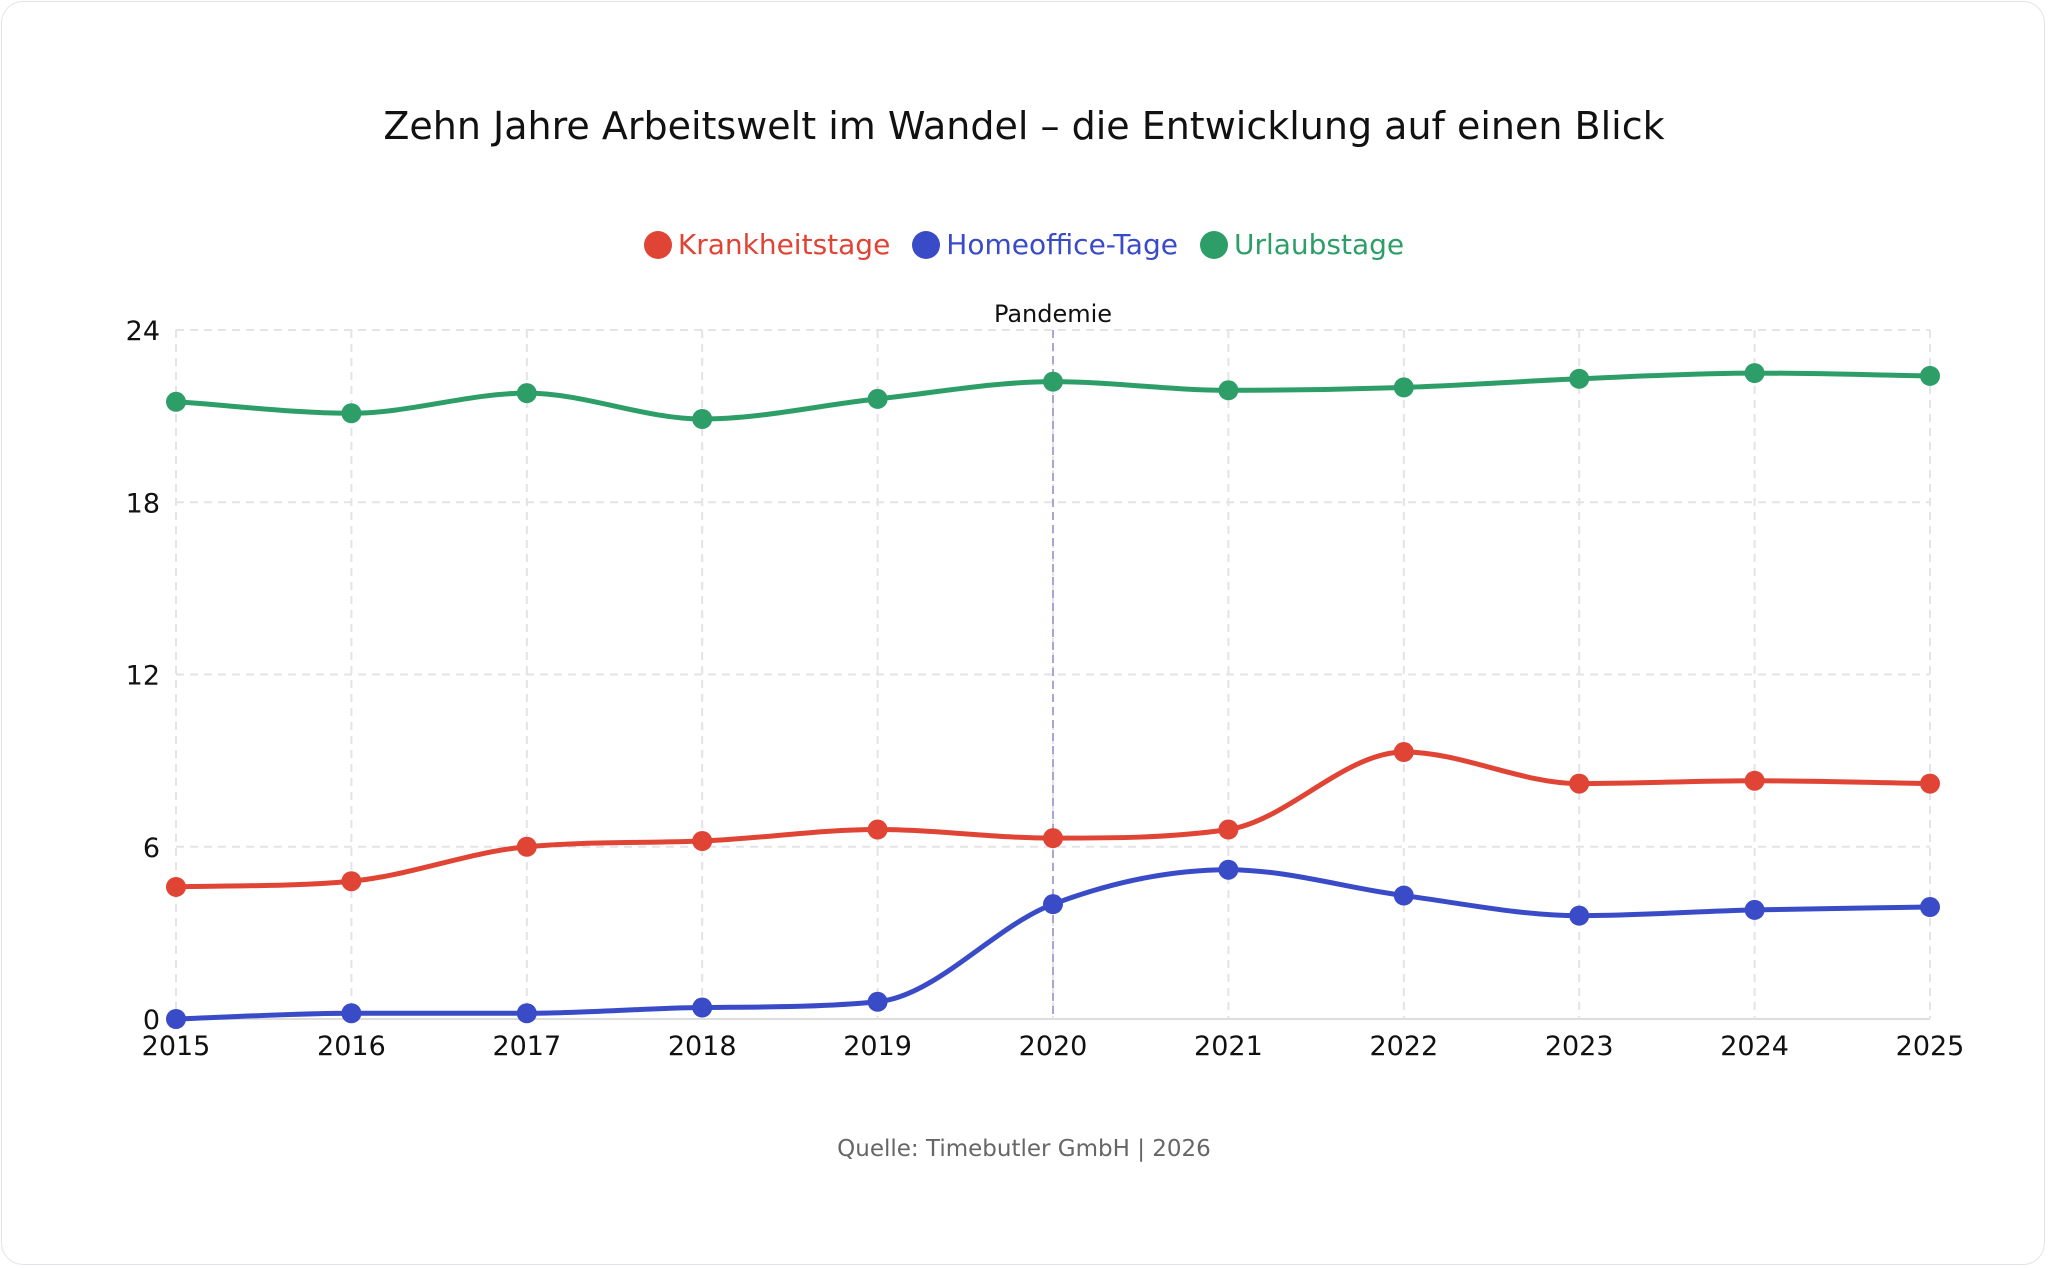  I want to click on y-tick-label: 0, so click(151, 1020).